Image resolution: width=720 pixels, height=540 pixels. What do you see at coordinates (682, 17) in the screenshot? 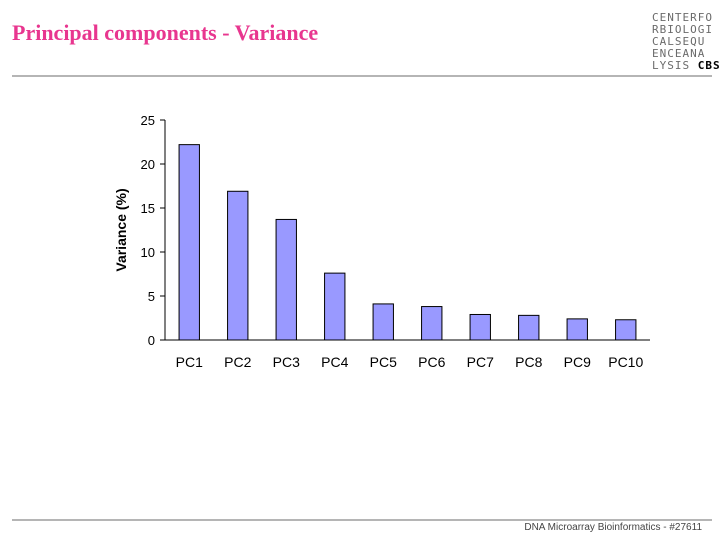
I see `logo-line: CENTERFO` at bounding box center [682, 17].